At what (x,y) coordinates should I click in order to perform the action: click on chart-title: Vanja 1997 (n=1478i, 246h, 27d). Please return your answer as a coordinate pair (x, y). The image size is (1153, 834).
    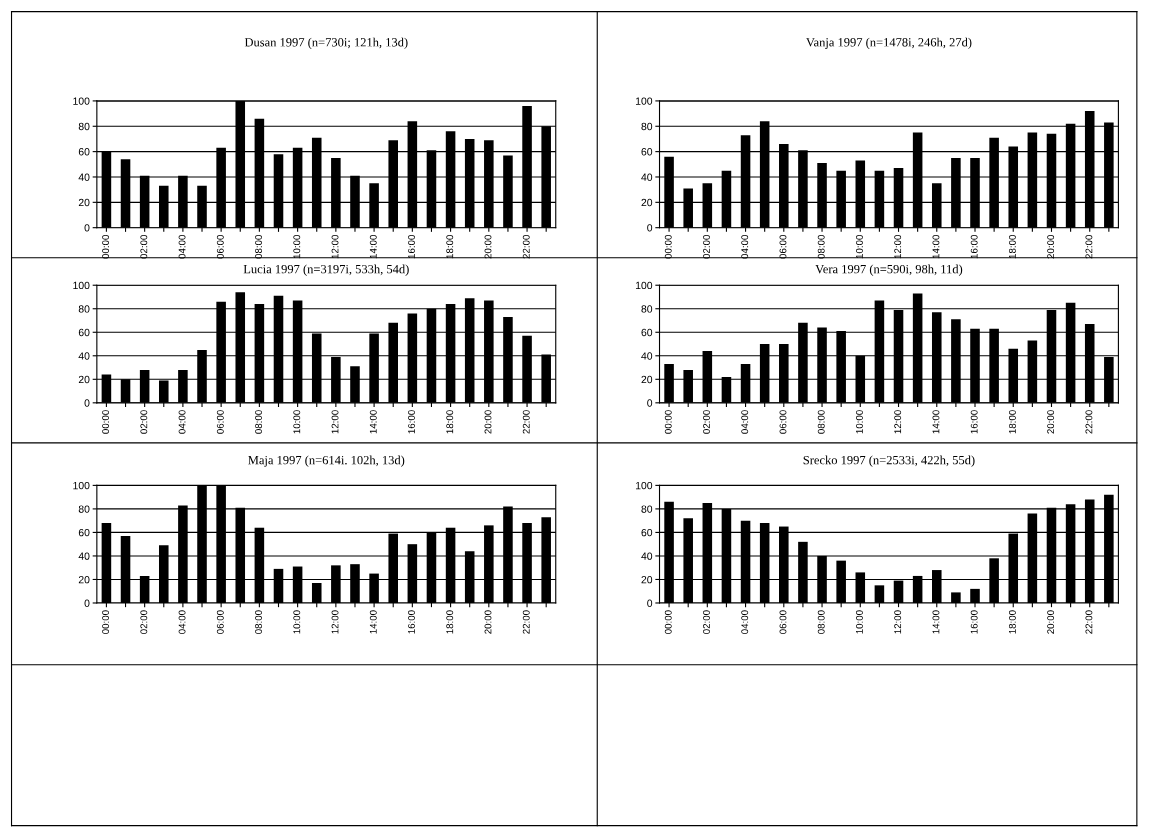
    Looking at the image, I should click on (889, 43).